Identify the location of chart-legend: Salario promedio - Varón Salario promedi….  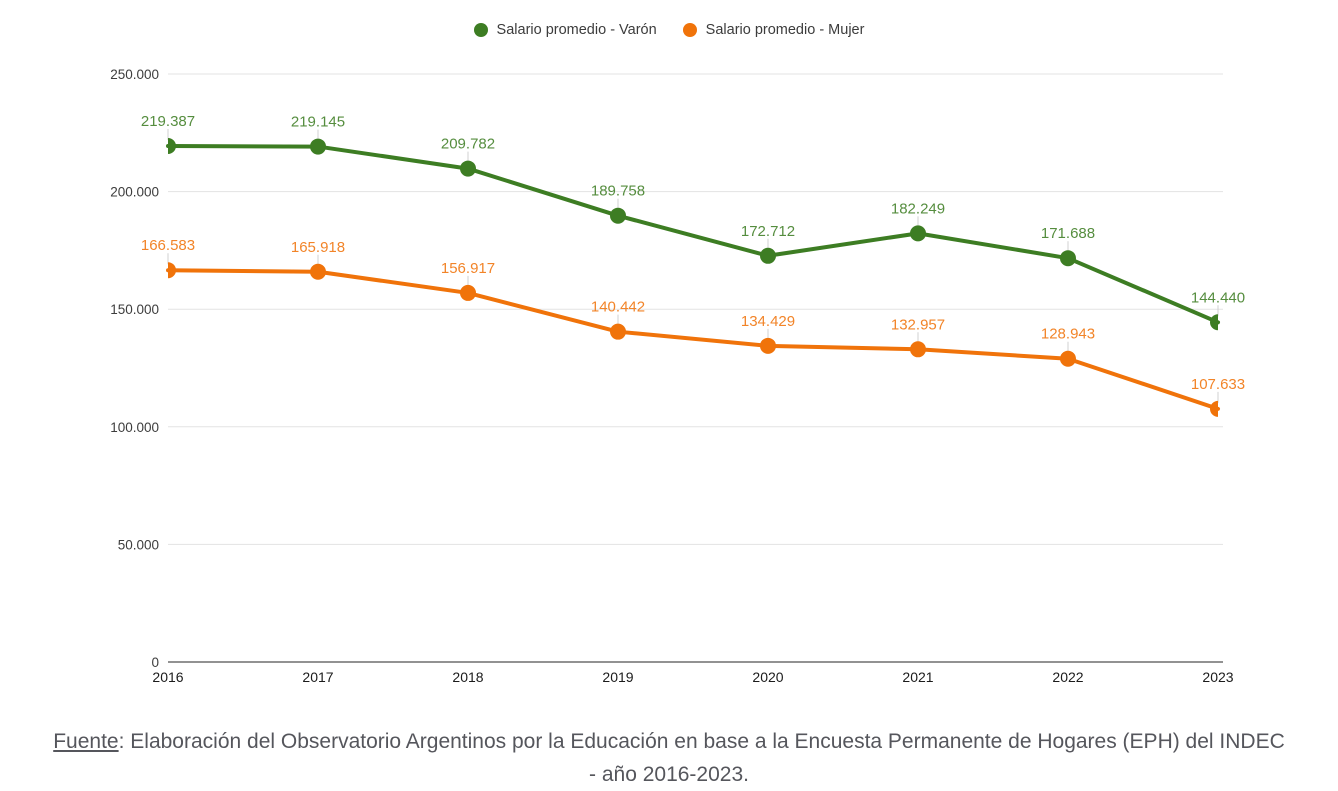
(669, 30).